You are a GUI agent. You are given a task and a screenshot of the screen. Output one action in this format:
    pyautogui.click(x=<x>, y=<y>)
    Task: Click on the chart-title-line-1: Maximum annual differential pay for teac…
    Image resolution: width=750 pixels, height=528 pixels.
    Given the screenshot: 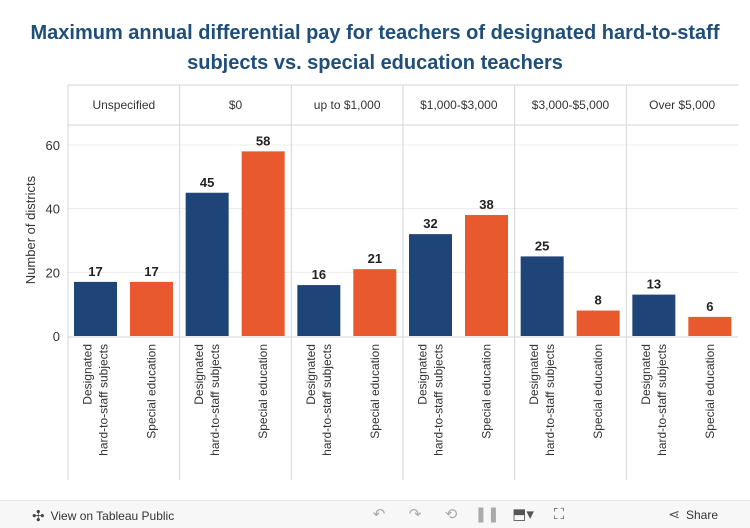 What is the action you would take?
    pyautogui.click(x=375, y=33)
    